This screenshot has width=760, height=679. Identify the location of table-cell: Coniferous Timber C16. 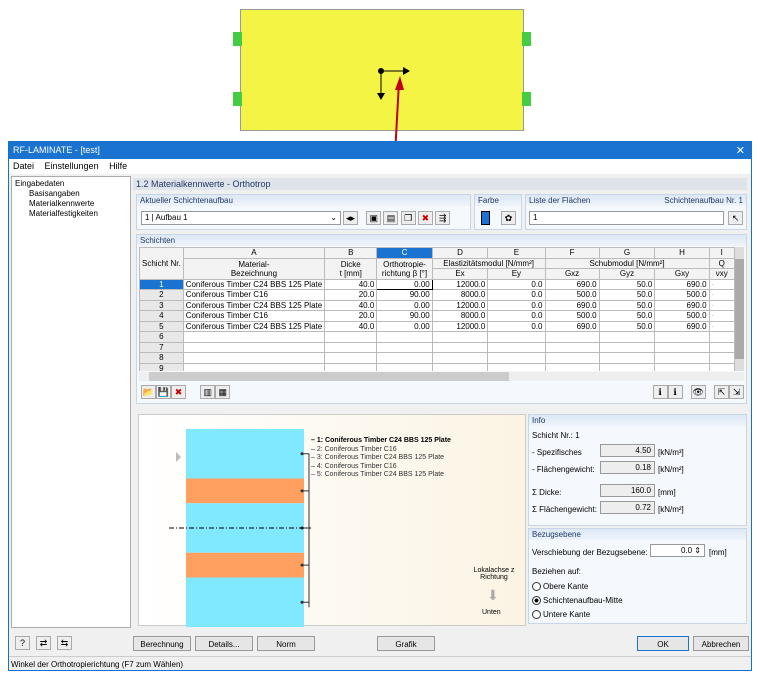
(254, 316).